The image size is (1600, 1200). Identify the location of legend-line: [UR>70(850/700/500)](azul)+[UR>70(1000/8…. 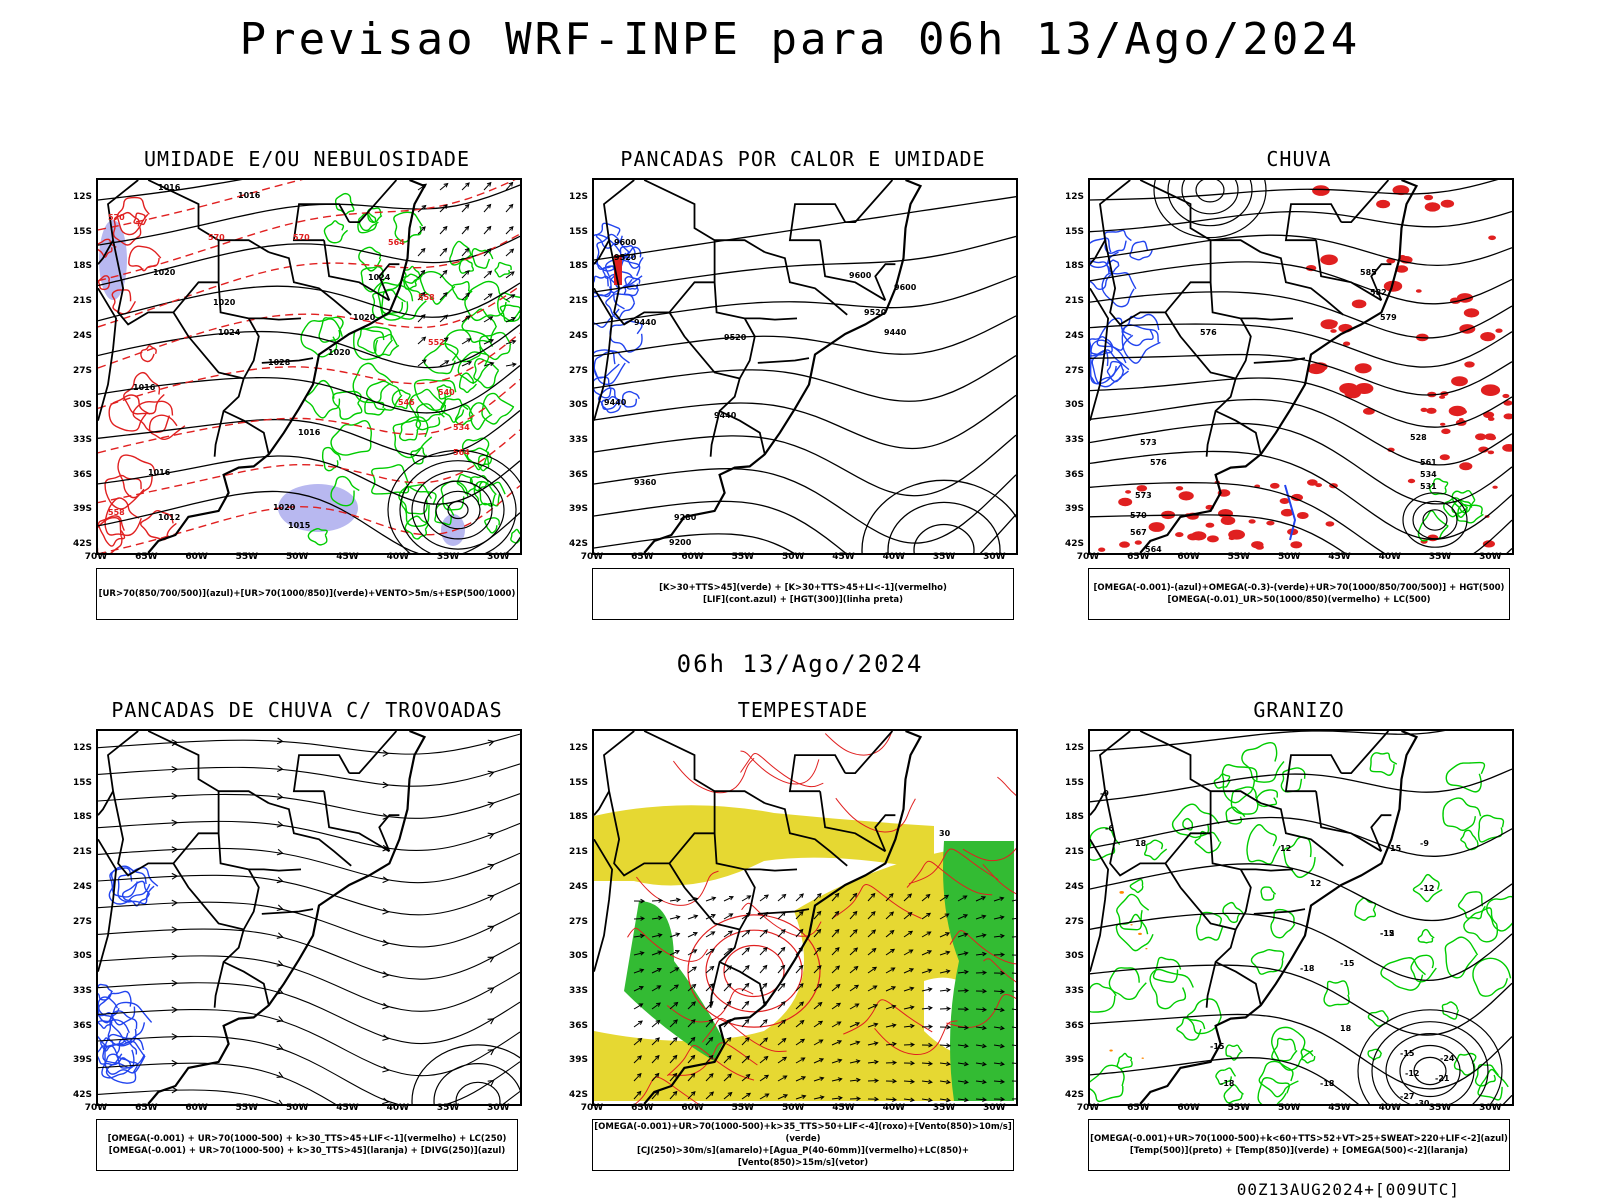
(307, 594).